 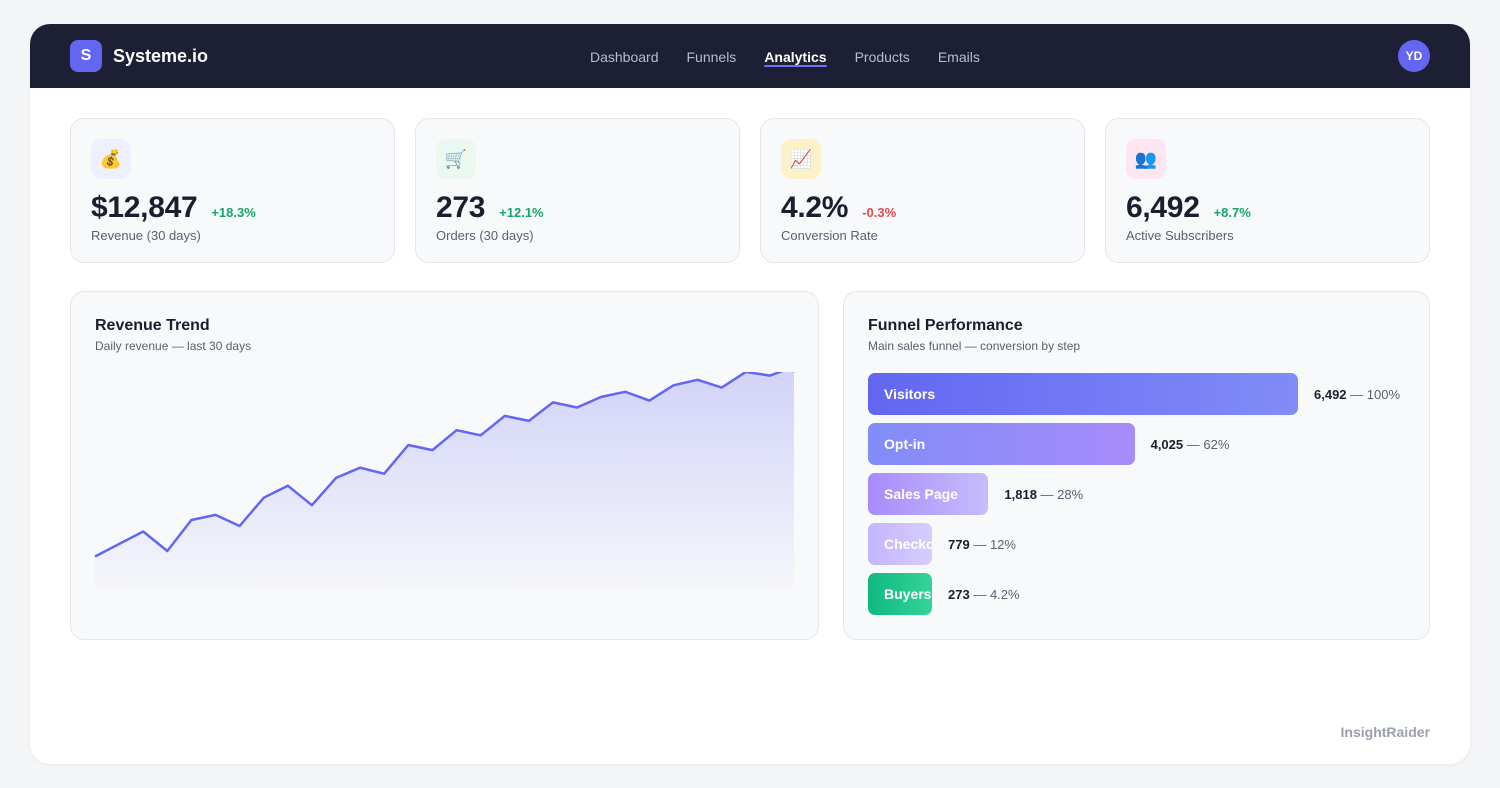 What do you see at coordinates (1044, 494) in the screenshot?
I see `funnel-step-stat: 1,818 — 28%` at bounding box center [1044, 494].